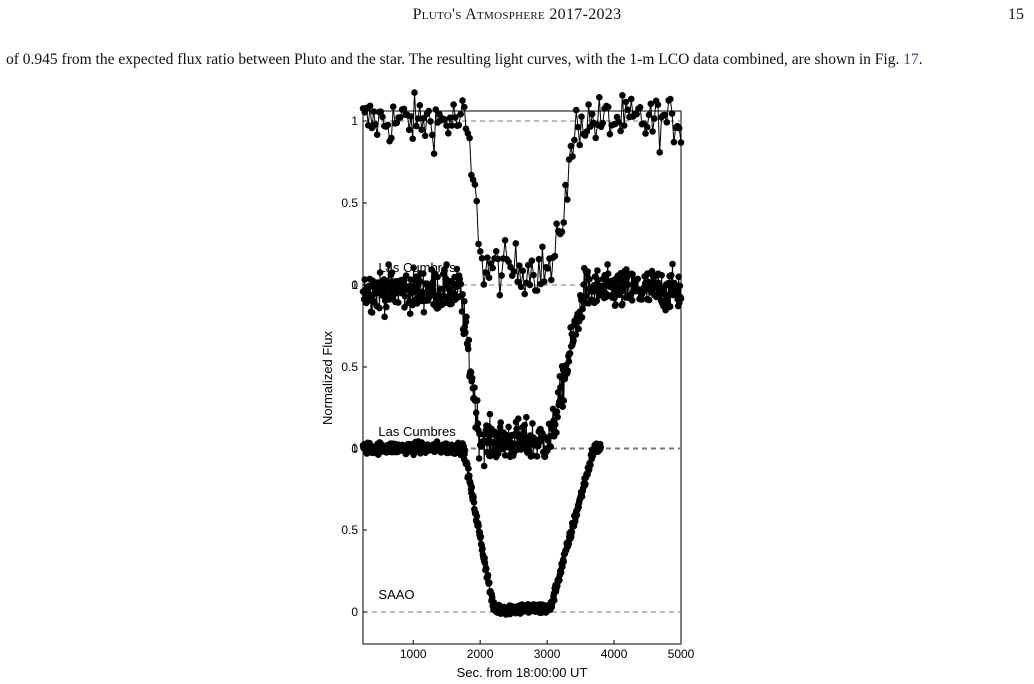 Image resolution: width=1034 pixels, height=684 pixels. I want to click on page-number: 15, so click(1016, 14).